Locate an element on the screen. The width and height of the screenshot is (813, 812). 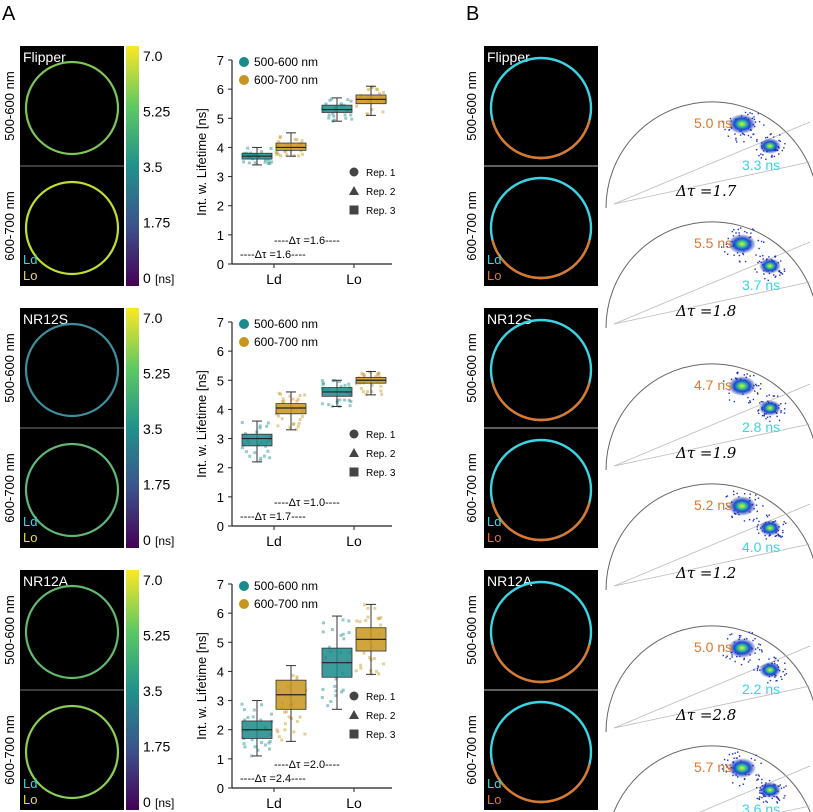
lifetime-lo: 5.0 ns is located at coordinates (713, 123).